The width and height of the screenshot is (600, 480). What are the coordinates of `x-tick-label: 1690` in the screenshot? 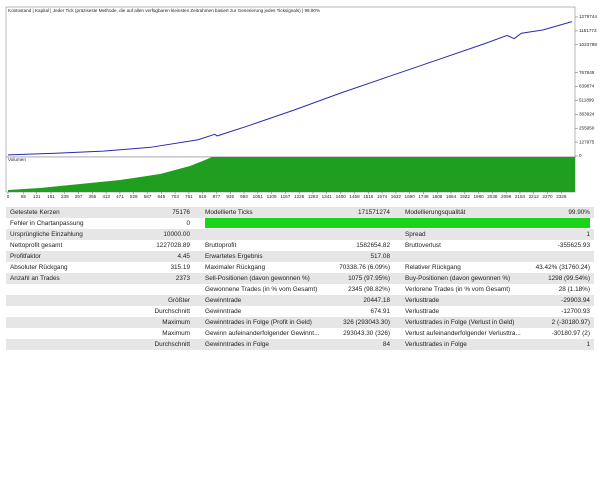 It's located at (410, 196).